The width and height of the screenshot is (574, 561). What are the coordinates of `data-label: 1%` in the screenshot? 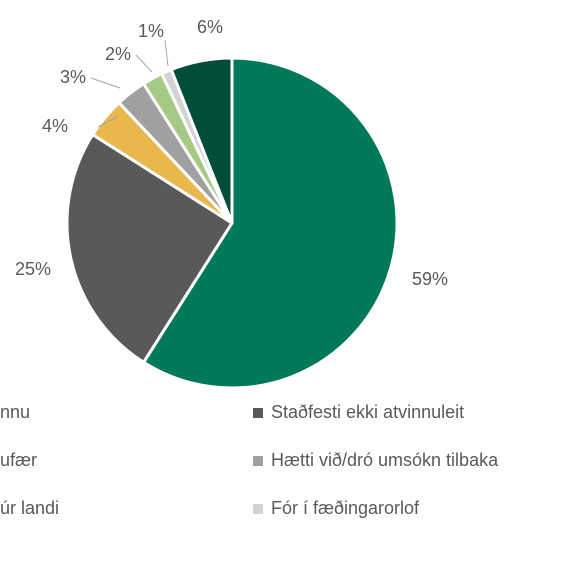 It's located at (151, 31).